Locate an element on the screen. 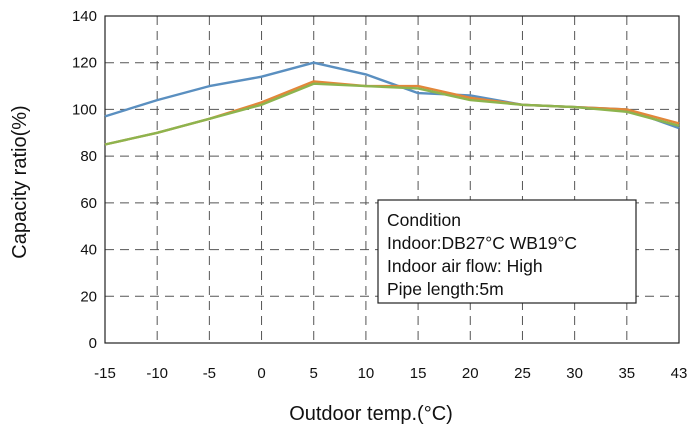  x-tick-label: 0 is located at coordinates (261, 373).